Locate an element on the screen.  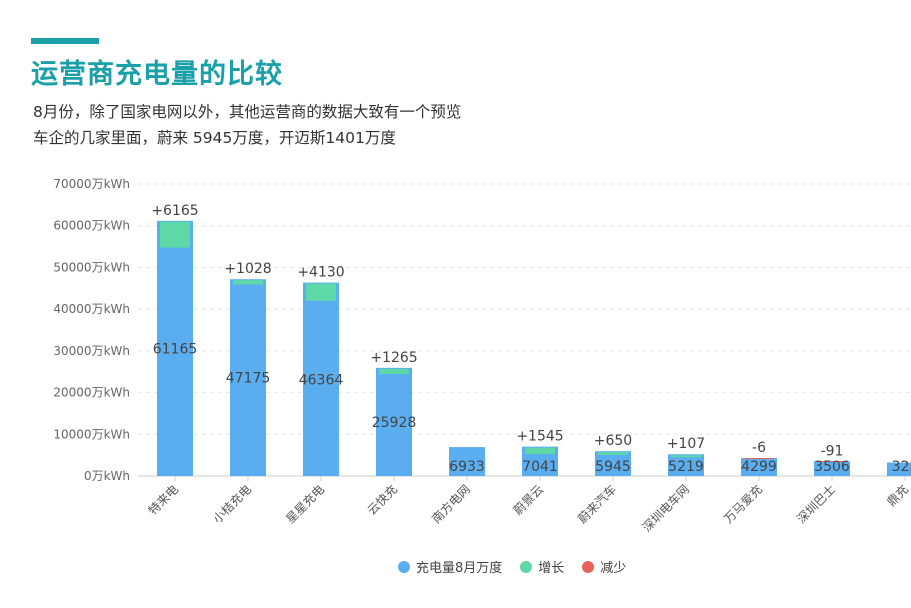
title-accent-bar is located at coordinates (65, 41).